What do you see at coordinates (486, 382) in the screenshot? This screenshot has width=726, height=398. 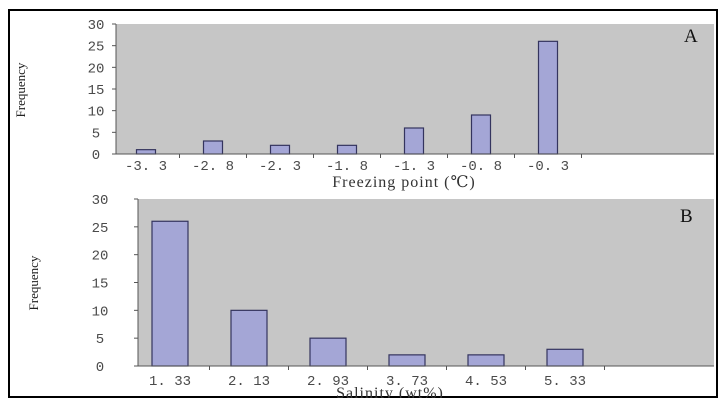 I see `x-tick-label: 4. 53` at bounding box center [486, 382].